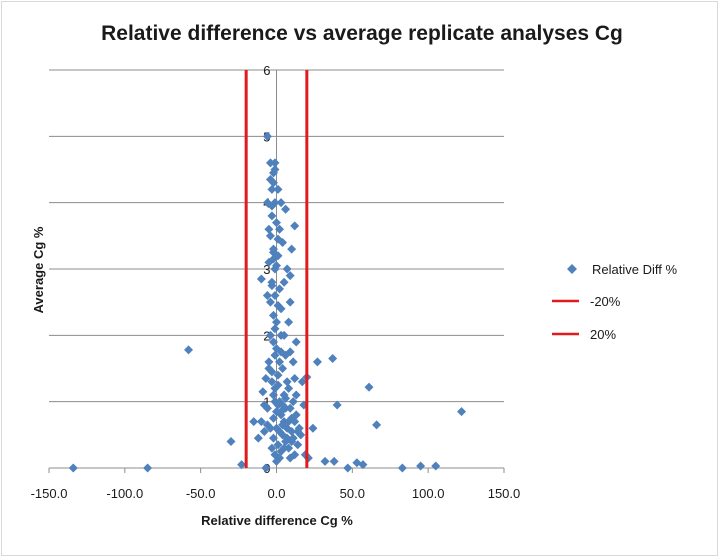 The width and height of the screenshot is (721, 559). I want to click on x-tick-label-2: -50.0, so click(201, 493).